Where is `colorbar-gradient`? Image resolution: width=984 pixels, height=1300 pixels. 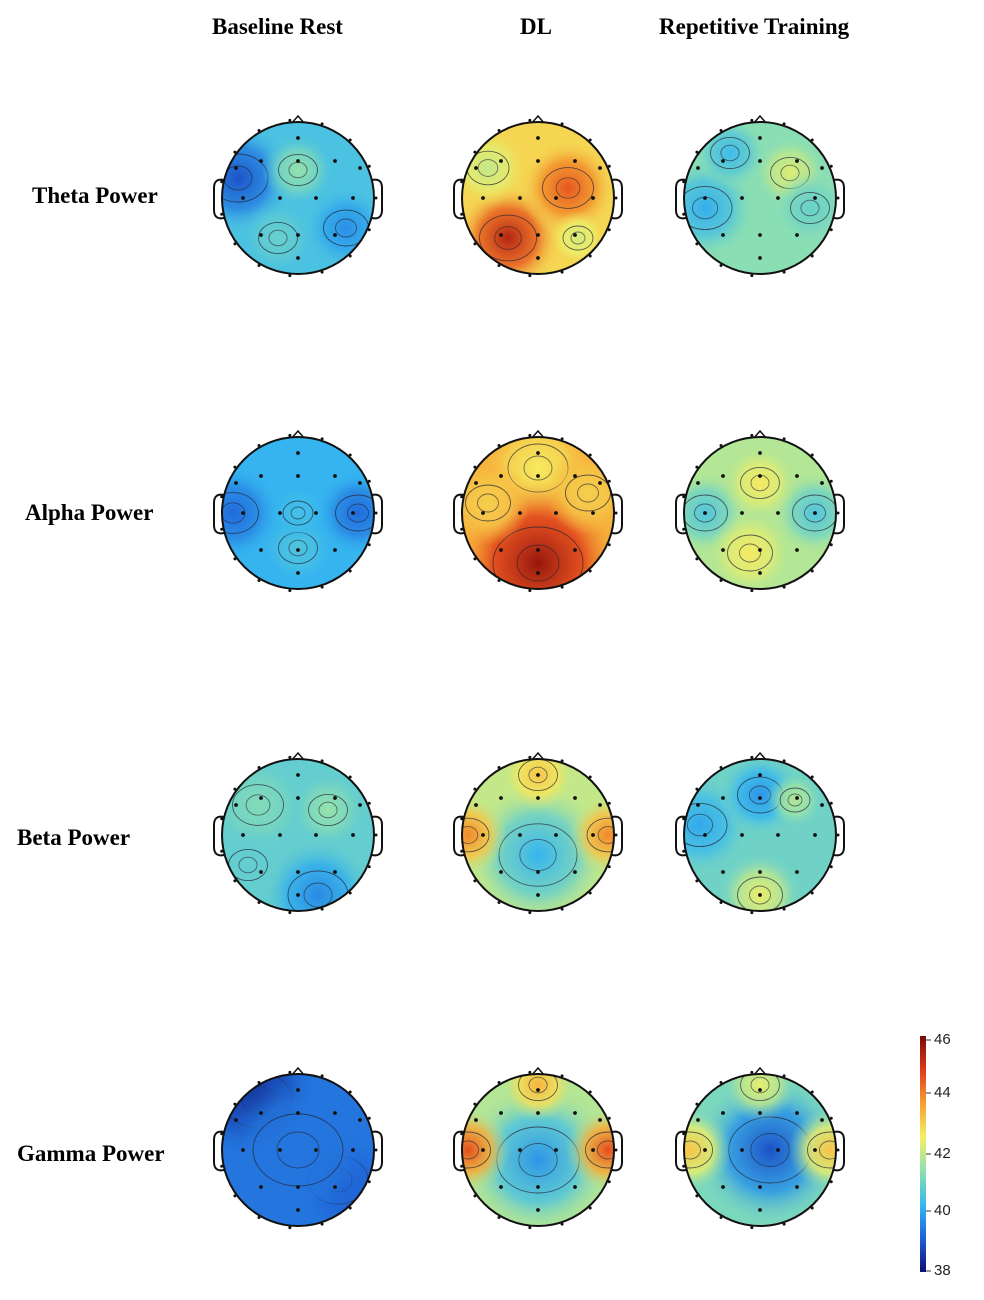 colorbar-gradient is located at coordinates (923, 1154).